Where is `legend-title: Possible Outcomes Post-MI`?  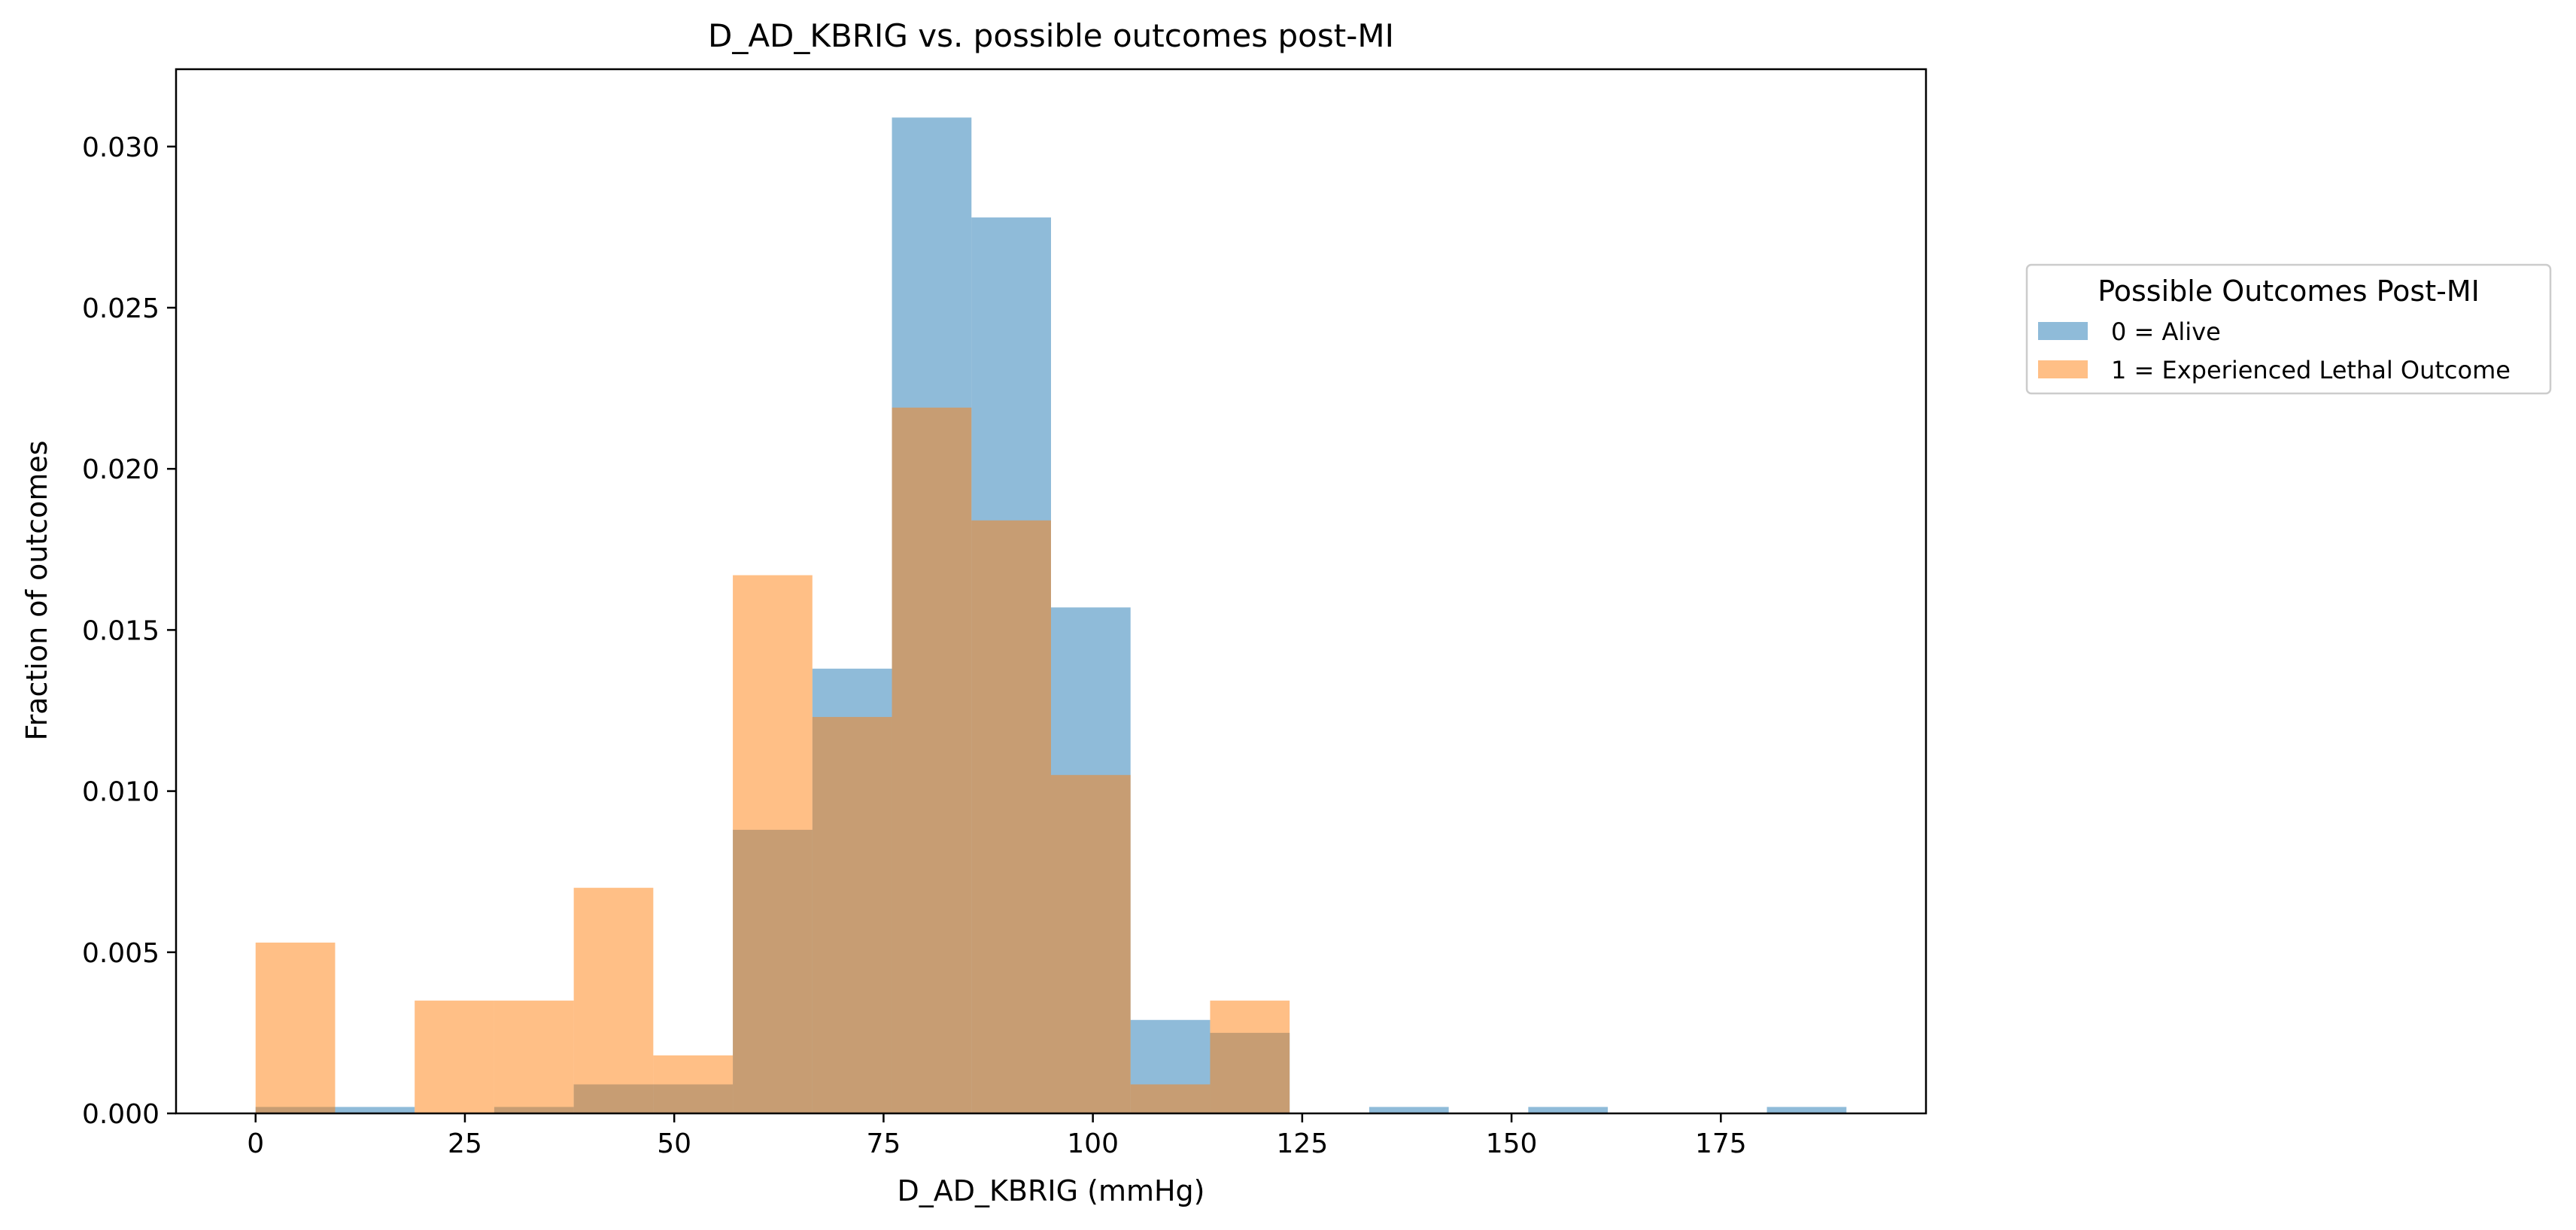
legend-title: Possible Outcomes Post-MI is located at coordinates (2289, 292).